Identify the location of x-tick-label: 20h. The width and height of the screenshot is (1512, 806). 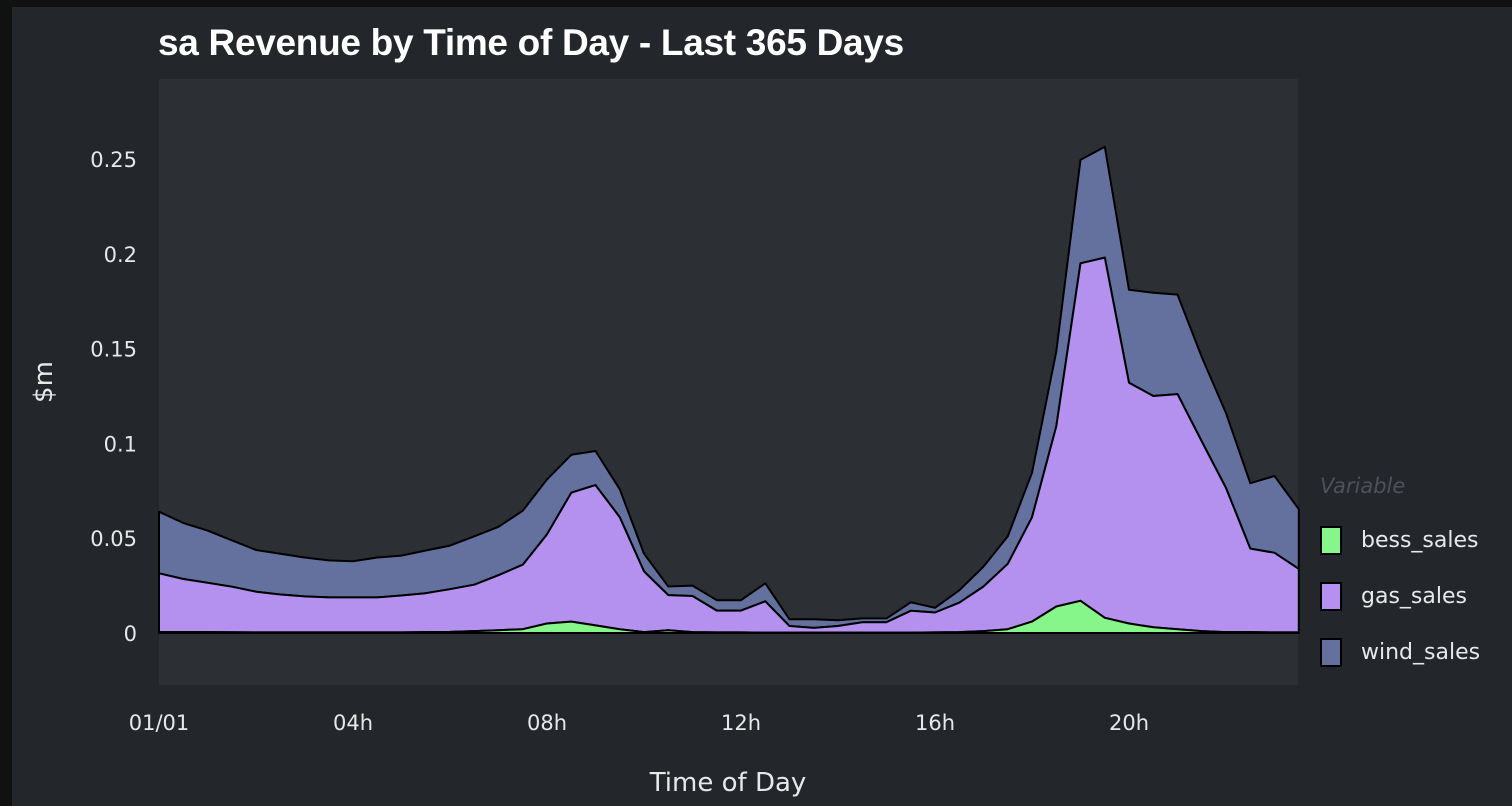
(1129, 723).